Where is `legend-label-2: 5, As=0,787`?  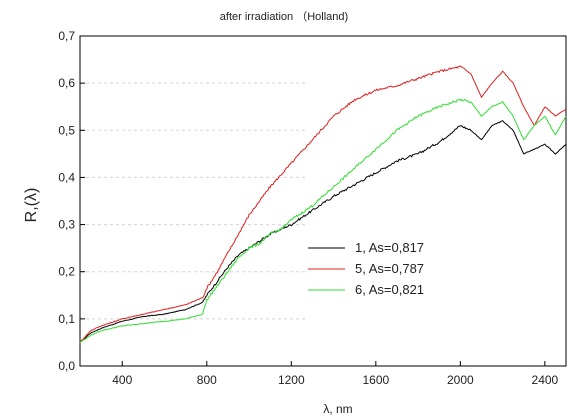
legend-label-2: 5, As=0,787 is located at coordinates (389, 268).